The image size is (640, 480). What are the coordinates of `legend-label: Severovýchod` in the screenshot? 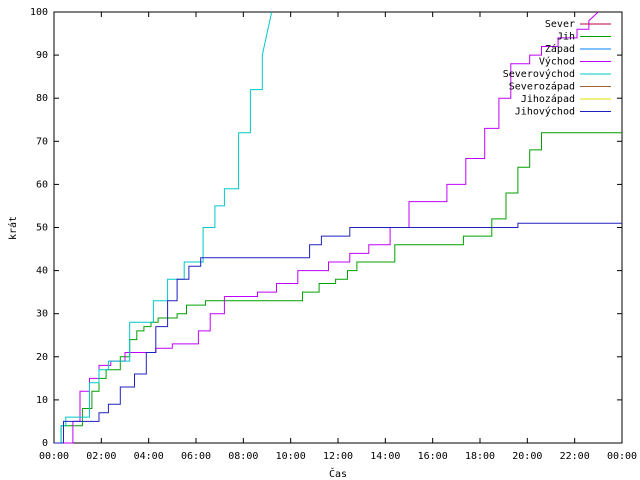 It's located at (539, 74).